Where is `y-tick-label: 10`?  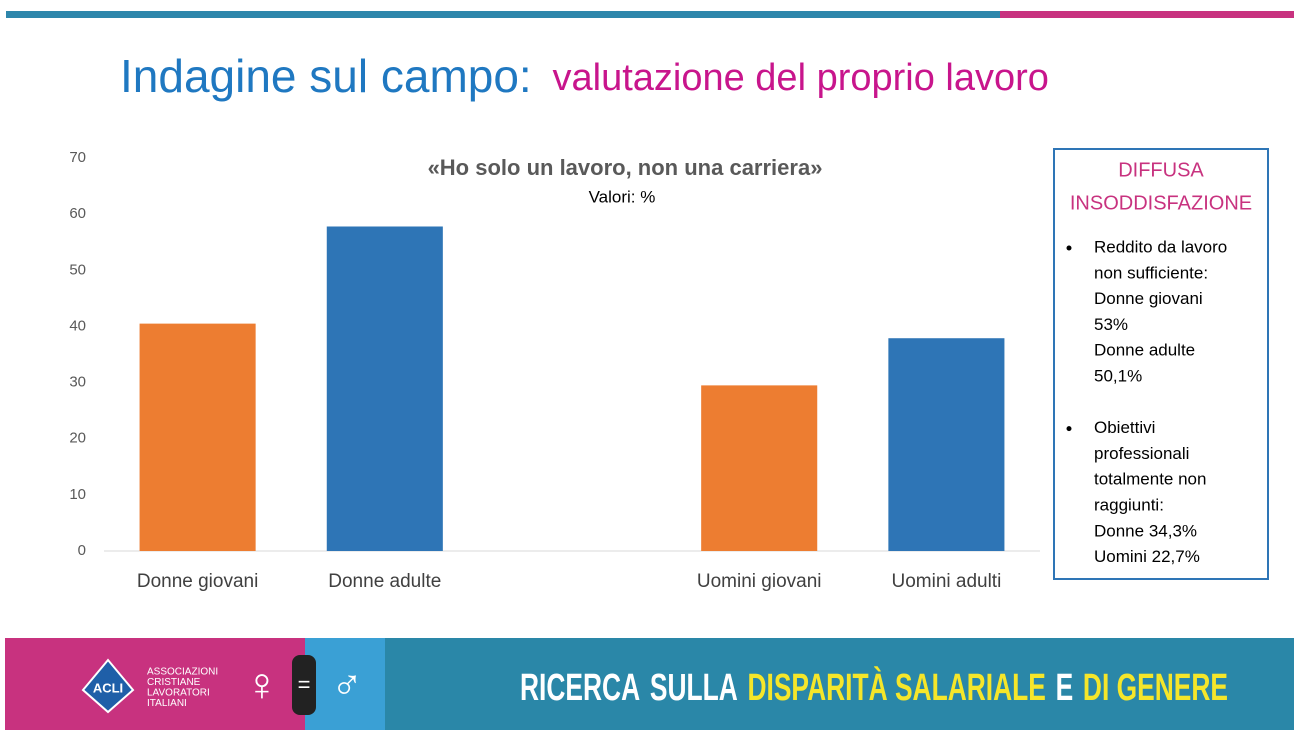
y-tick-label: 10 is located at coordinates (77, 494).